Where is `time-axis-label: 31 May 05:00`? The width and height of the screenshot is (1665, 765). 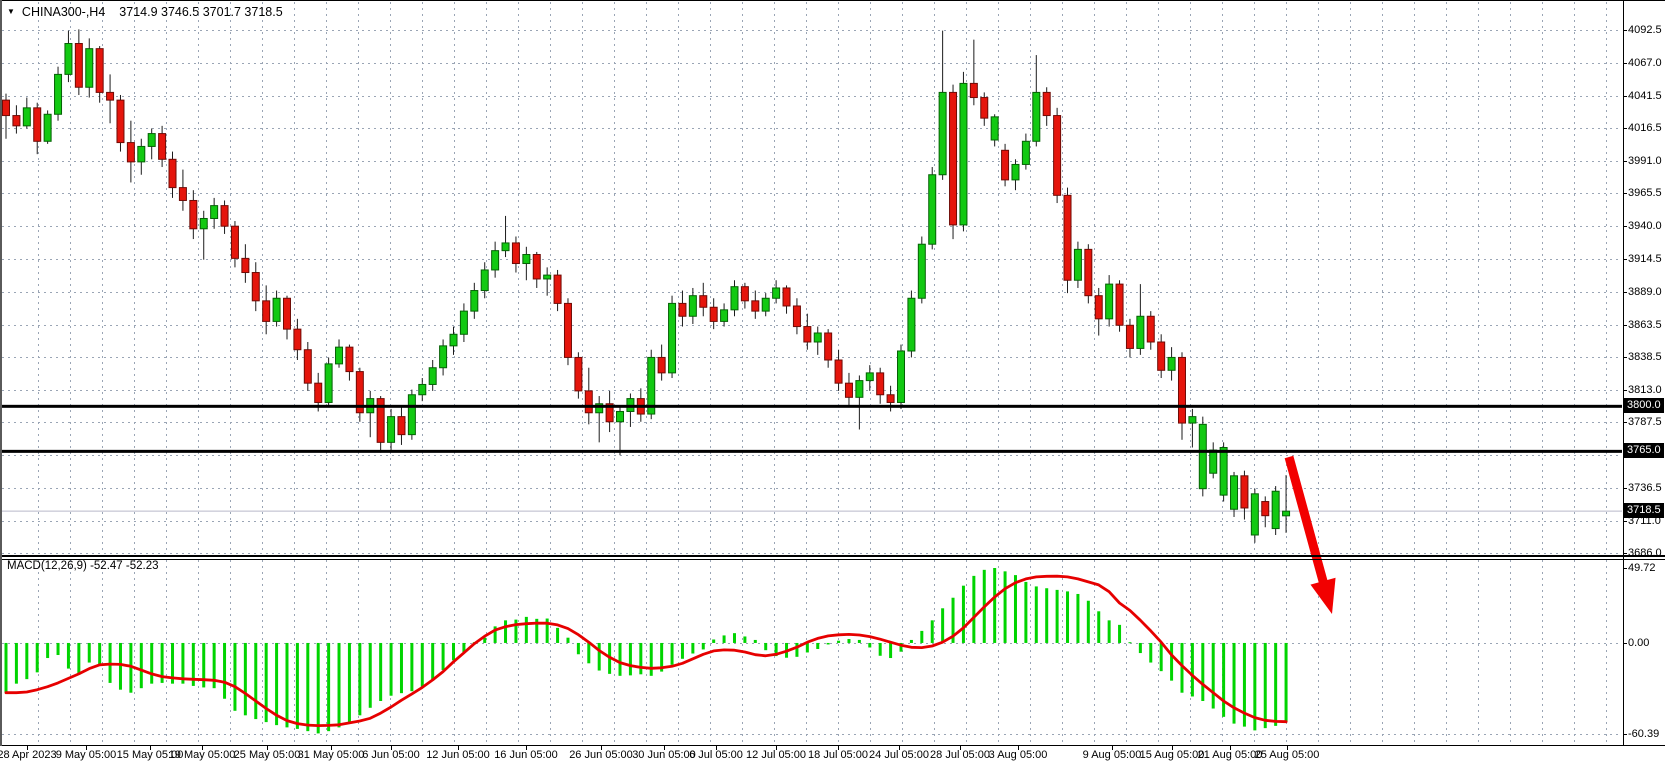 time-axis-label: 31 May 05:00 is located at coordinates (331, 755).